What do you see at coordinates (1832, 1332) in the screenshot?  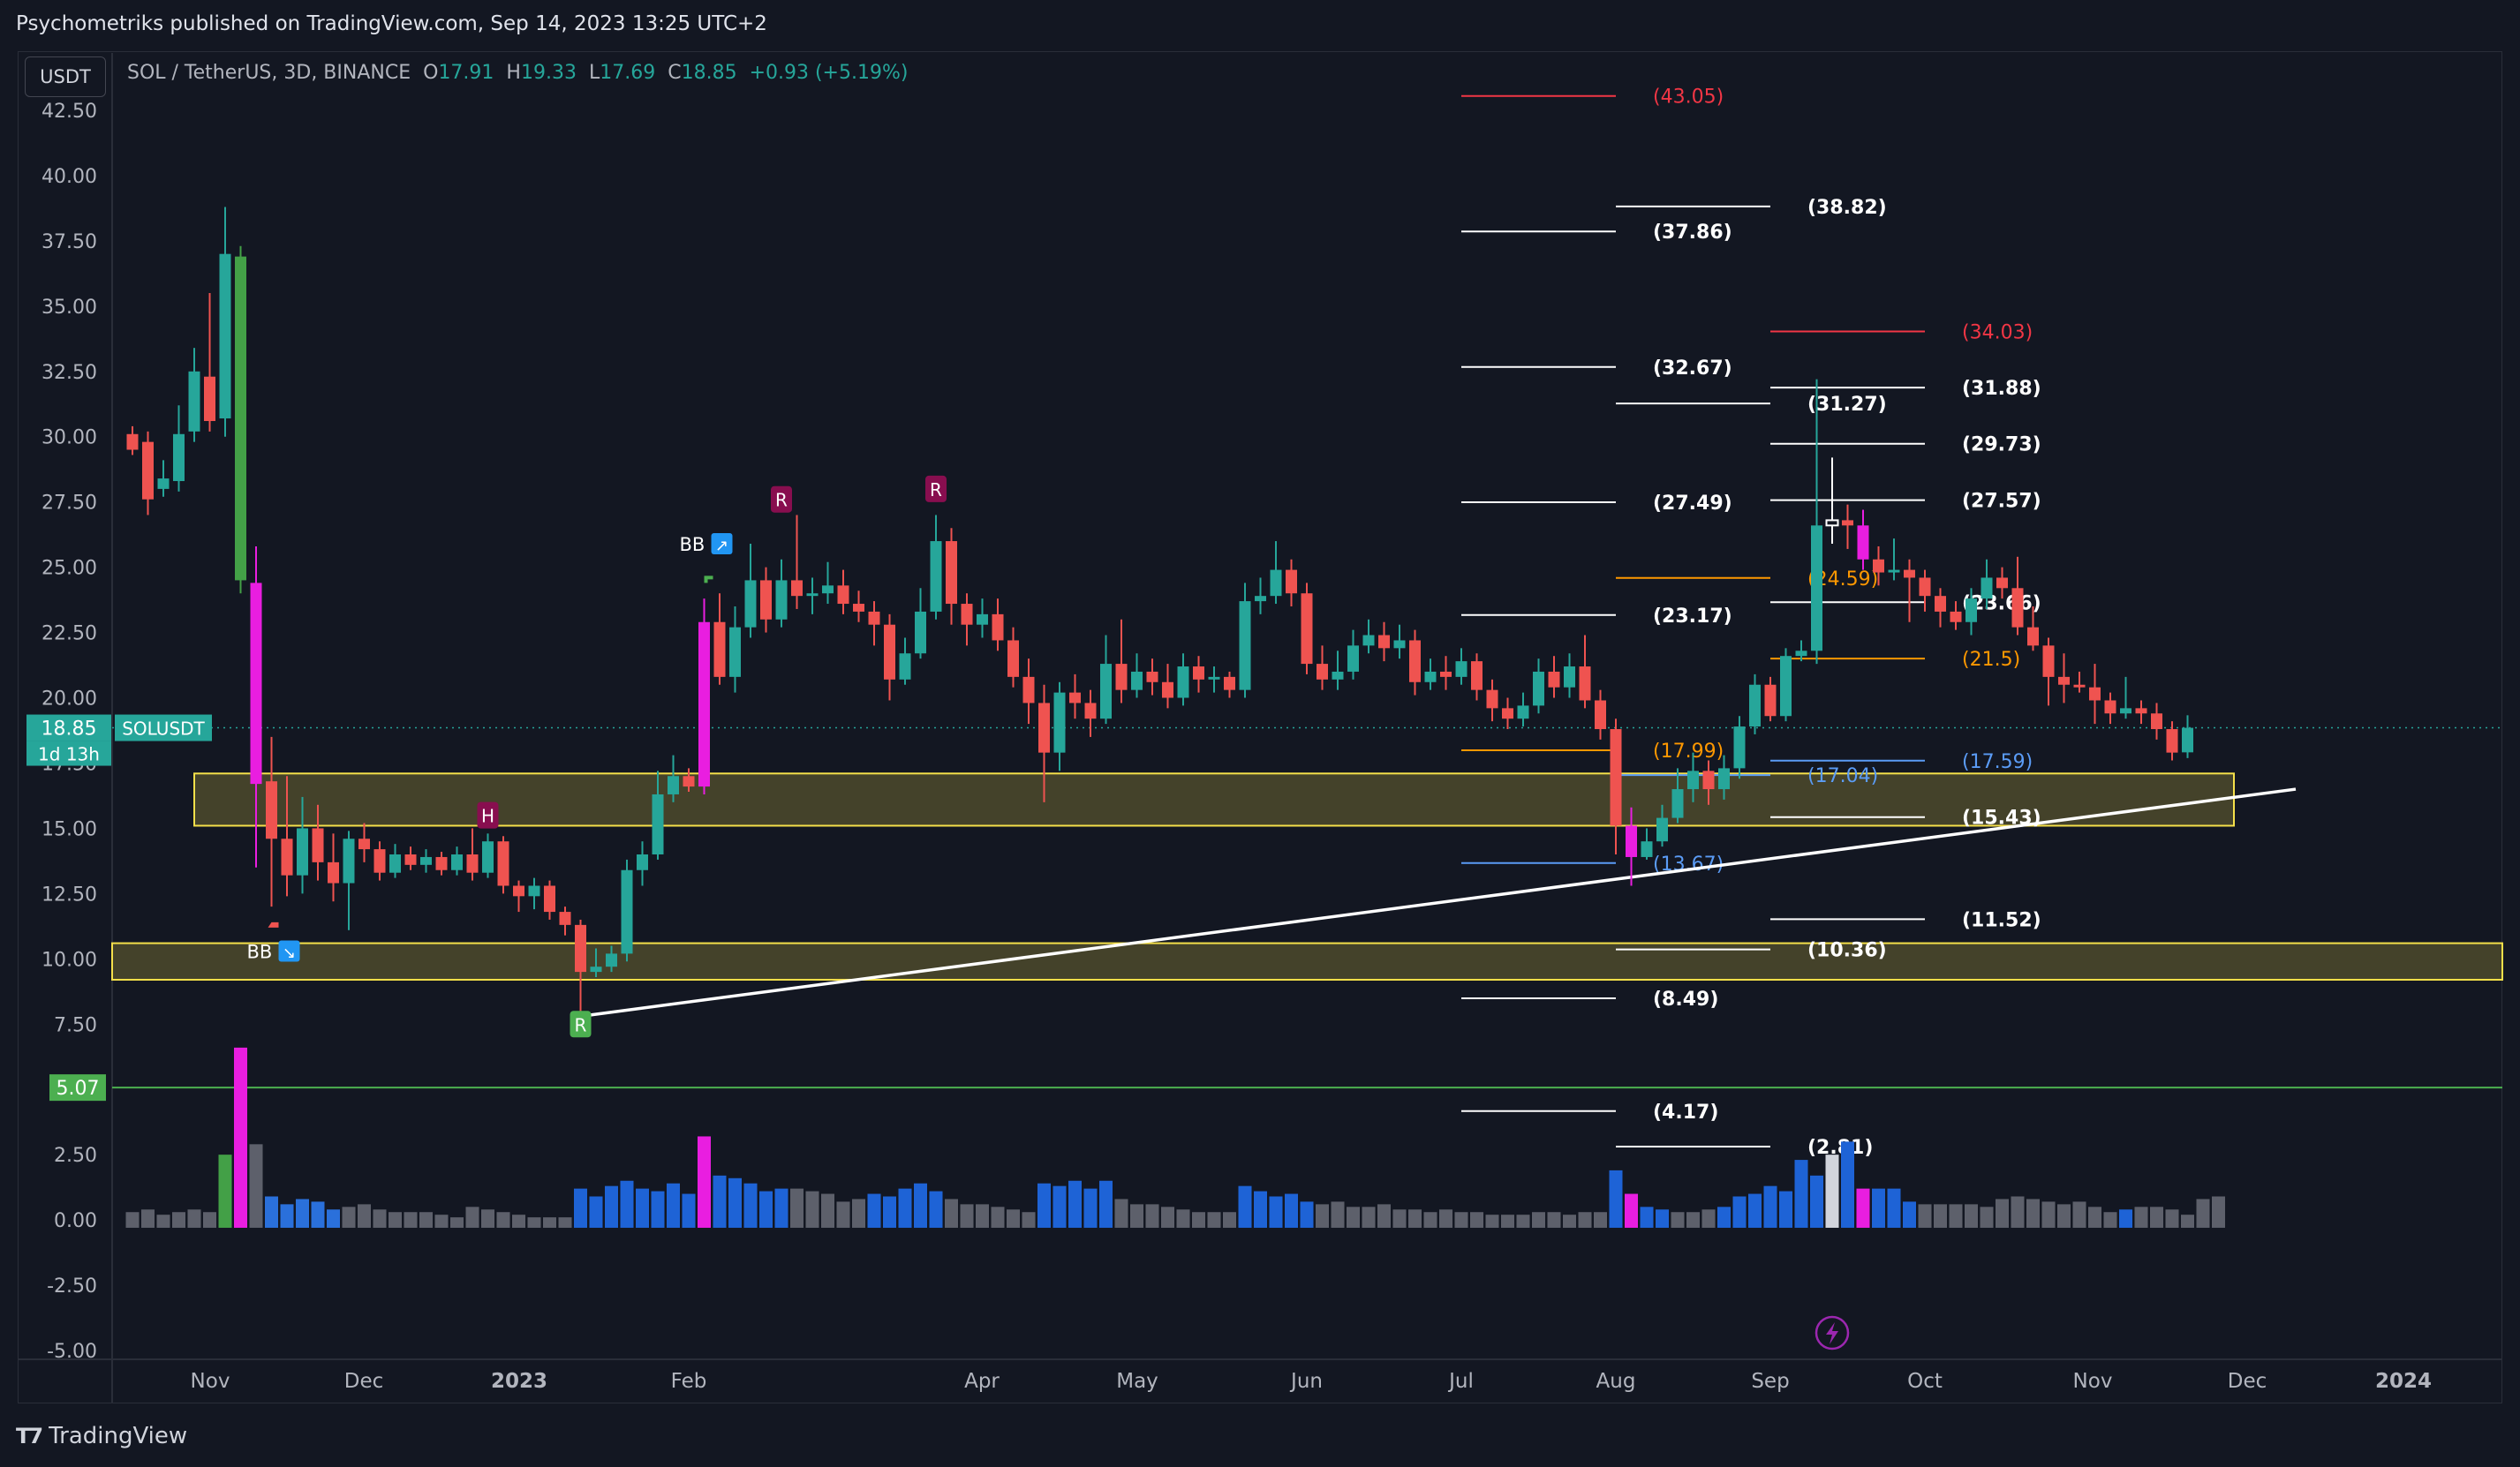 I see `lightning-icon` at bounding box center [1832, 1332].